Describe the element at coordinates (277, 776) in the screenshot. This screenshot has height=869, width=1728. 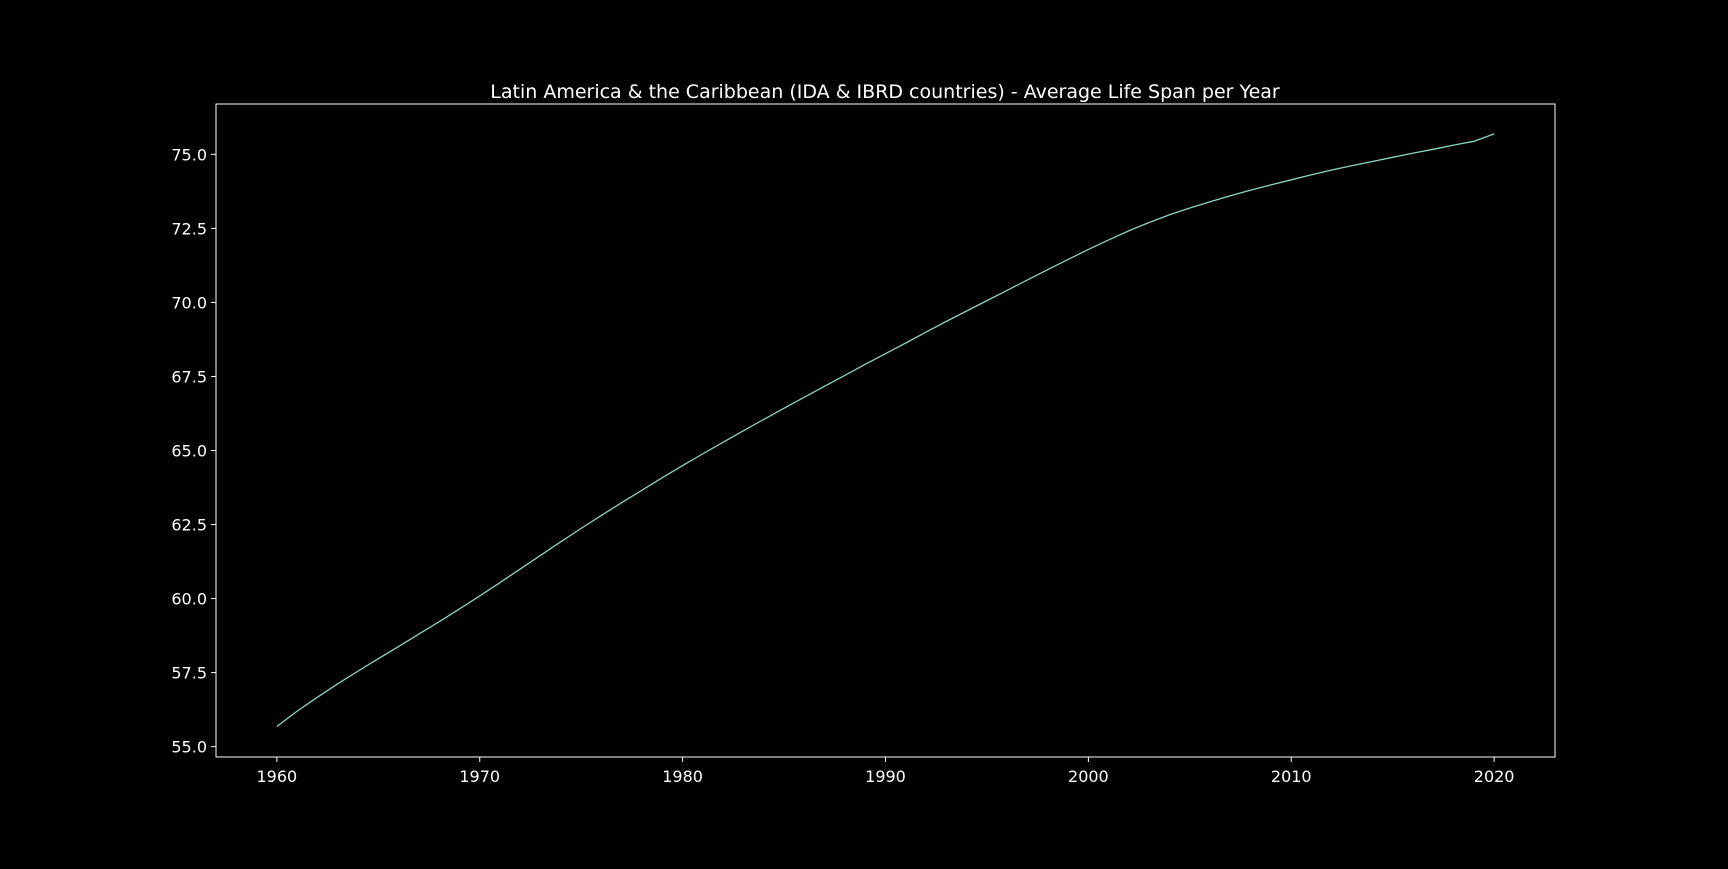
I see `x-tick-label: 1960` at that location.